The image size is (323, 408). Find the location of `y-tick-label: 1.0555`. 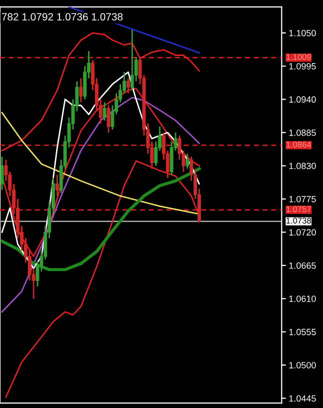

y-tick-label: 1.0555 is located at coordinates (302, 332).